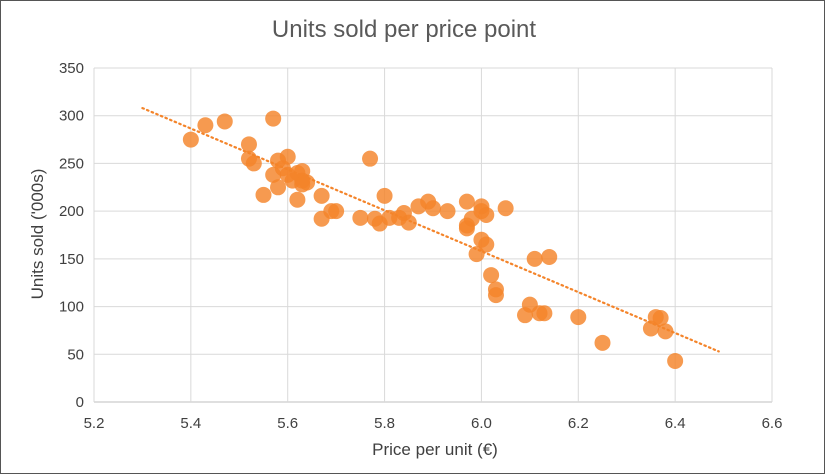  Describe the element at coordinates (433, 423) in the screenshot. I see `x-axis-ticks: 5.2 5.4 5.6 5.8 6.0 6.2 6.4 6.6` at that location.